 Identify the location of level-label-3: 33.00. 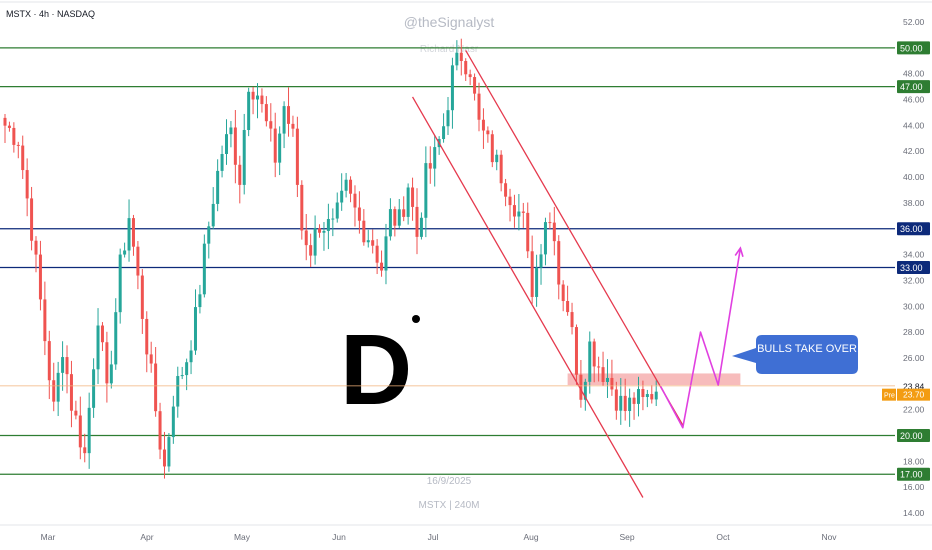
(911, 268).